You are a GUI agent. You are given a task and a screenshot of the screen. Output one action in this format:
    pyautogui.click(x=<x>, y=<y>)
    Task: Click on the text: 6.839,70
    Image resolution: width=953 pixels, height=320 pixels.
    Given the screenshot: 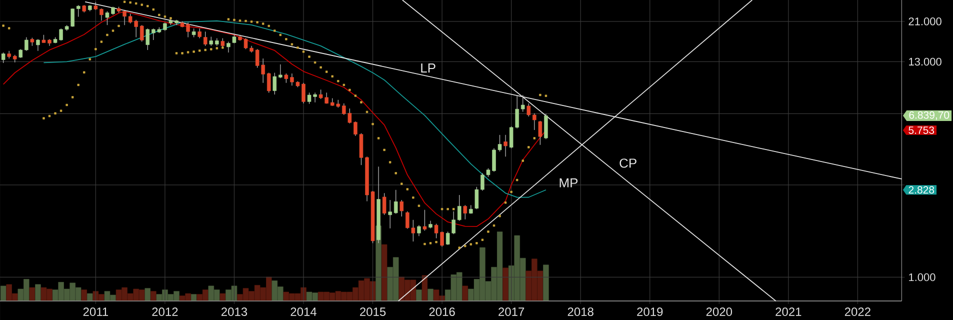 What is the action you would take?
    pyautogui.click(x=929, y=115)
    